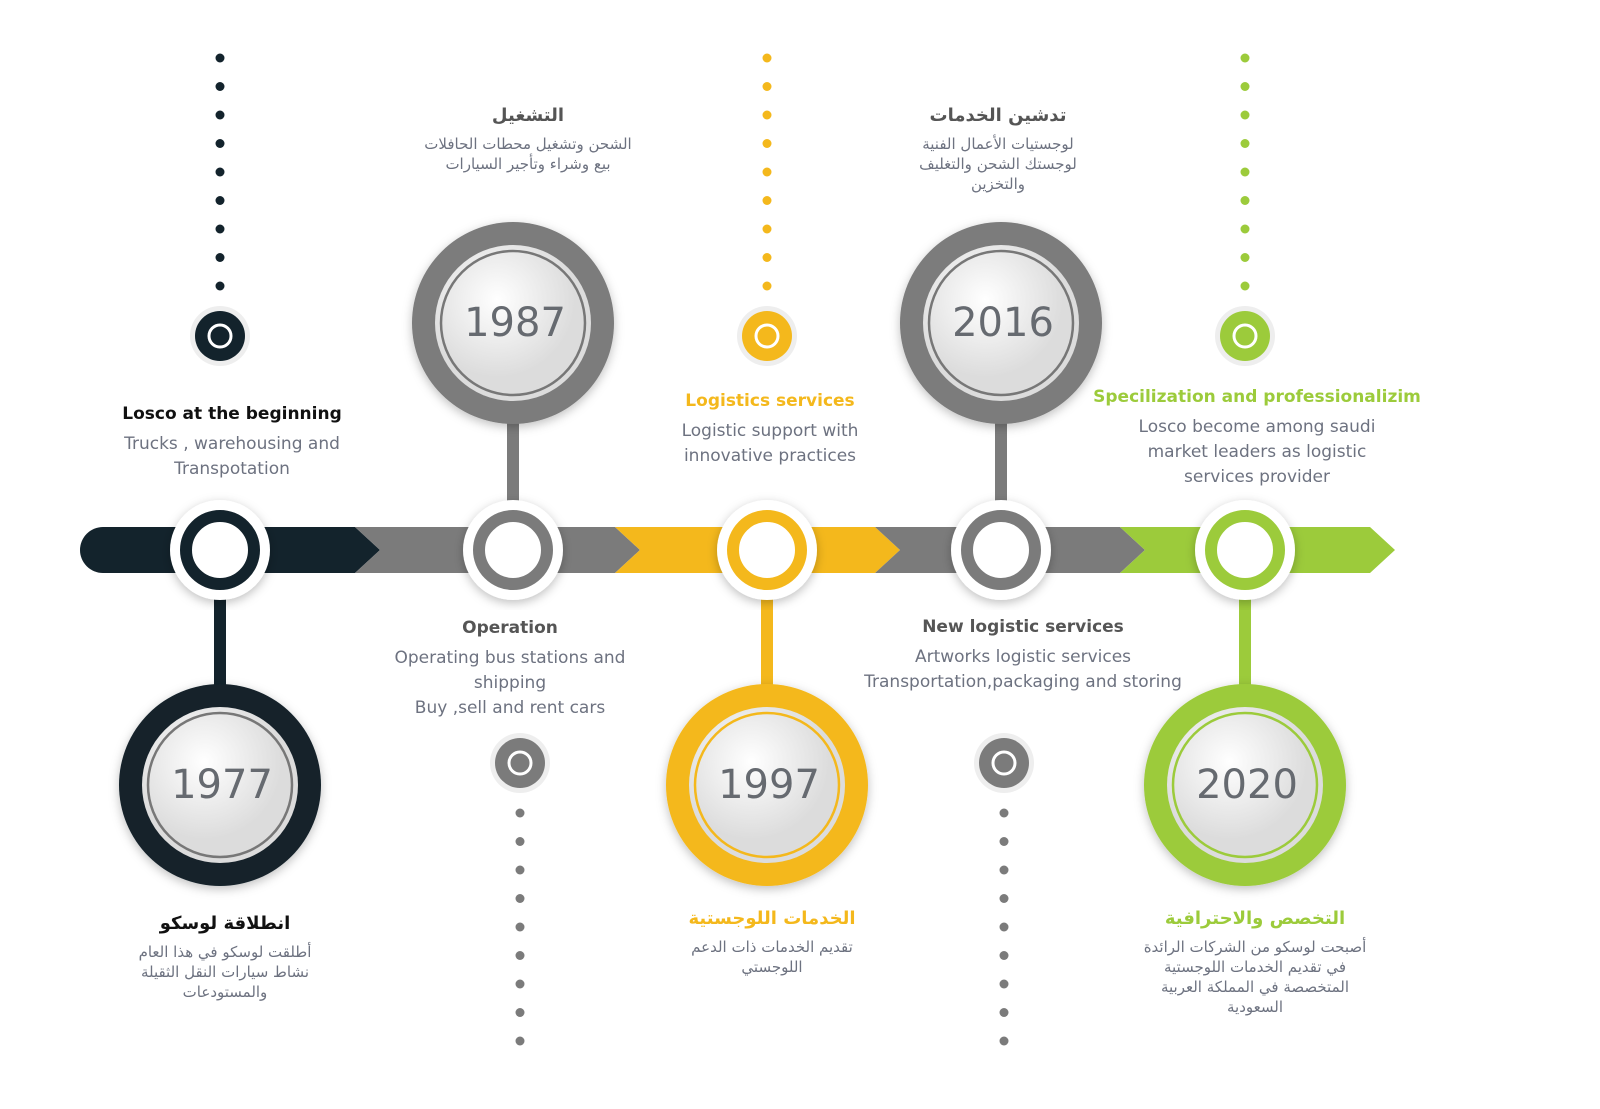  What do you see at coordinates (772, 967) in the screenshot?
I see `milestone-description-line: اللوجستي` at bounding box center [772, 967].